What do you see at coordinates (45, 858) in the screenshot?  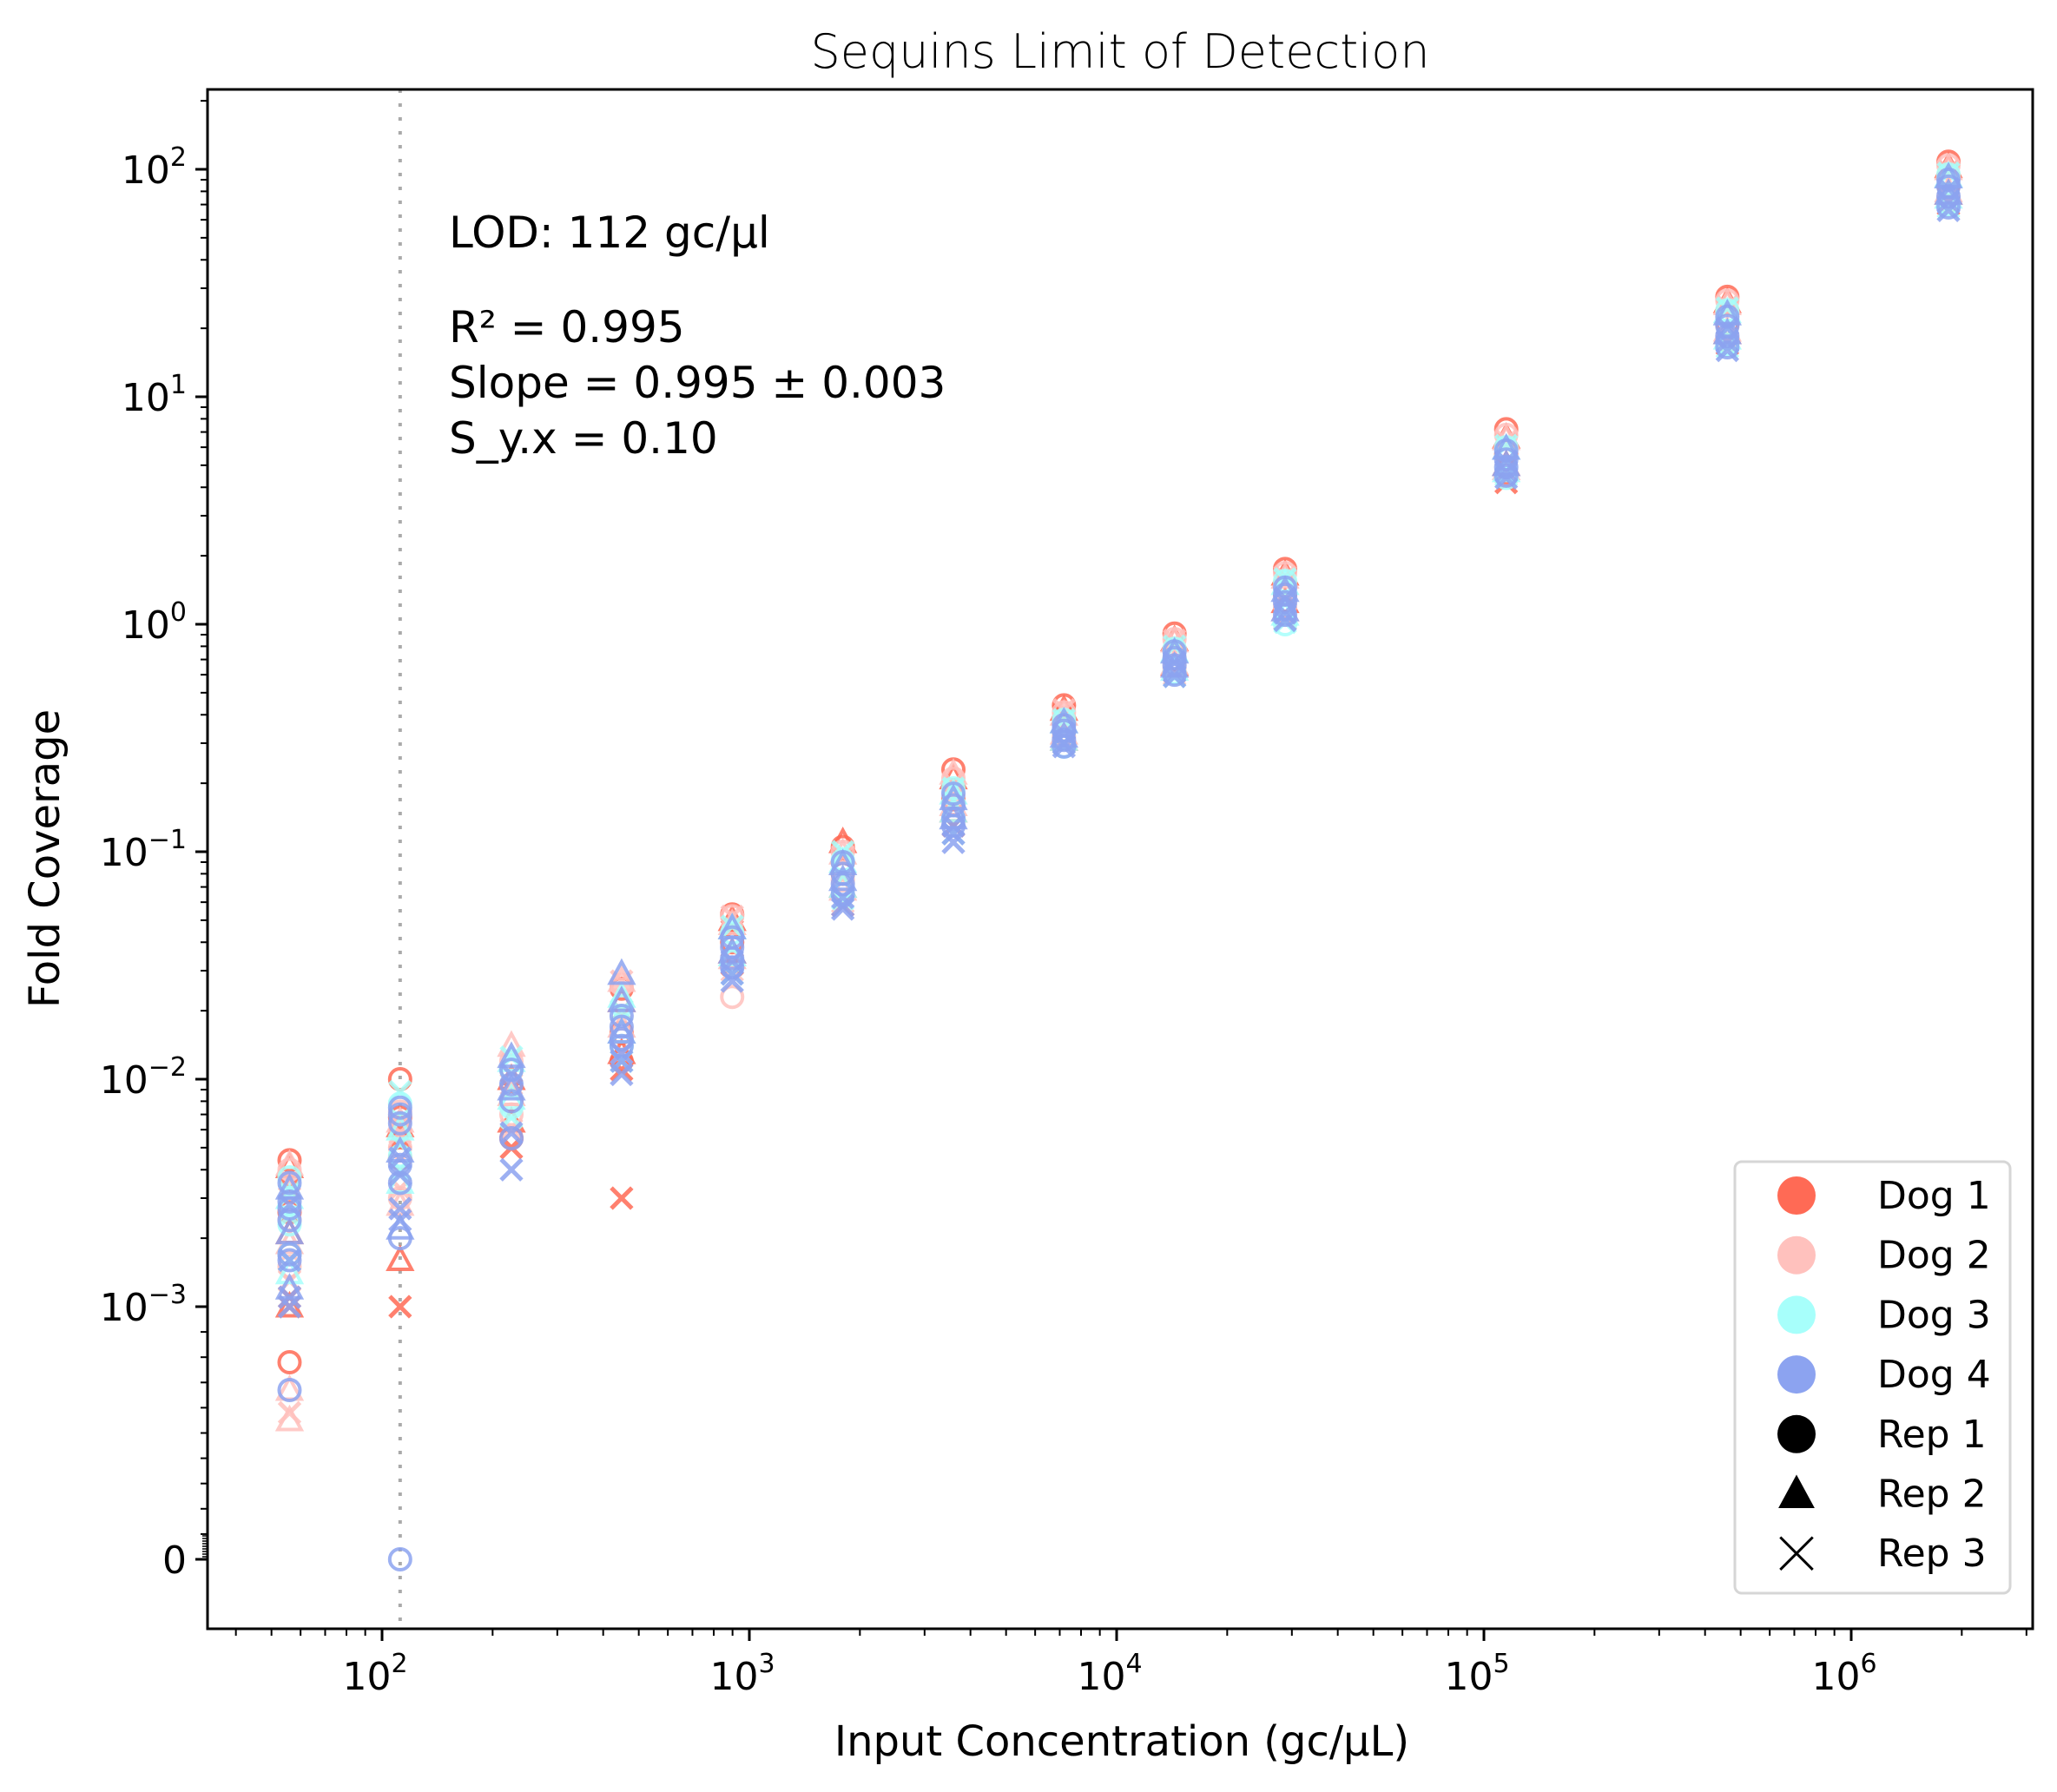 I see `y-axis-label: Fold Coverage` at bounding box center [45, 858].